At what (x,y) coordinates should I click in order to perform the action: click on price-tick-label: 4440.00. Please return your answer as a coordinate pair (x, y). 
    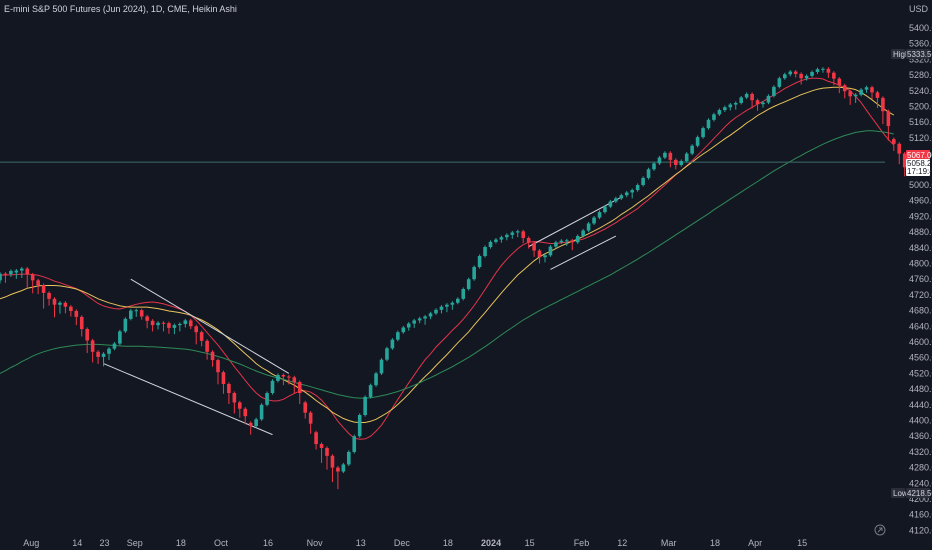
    Looking at the image, I should click on (920, 405).